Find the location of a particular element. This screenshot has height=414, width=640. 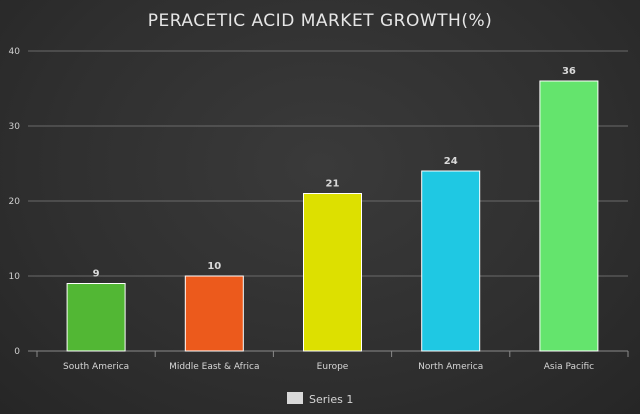

data-label: 9 is located at coordinates (96, 274).